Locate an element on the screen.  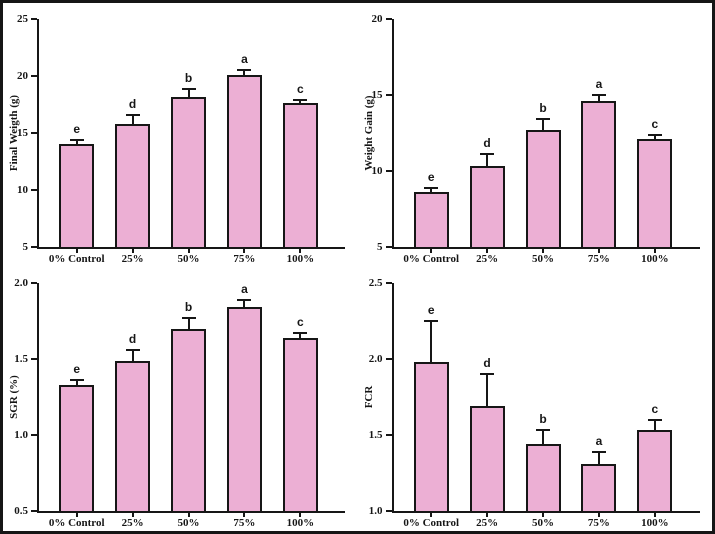
y-axis-title: SGR (%) is located at coordinates (14, 397).